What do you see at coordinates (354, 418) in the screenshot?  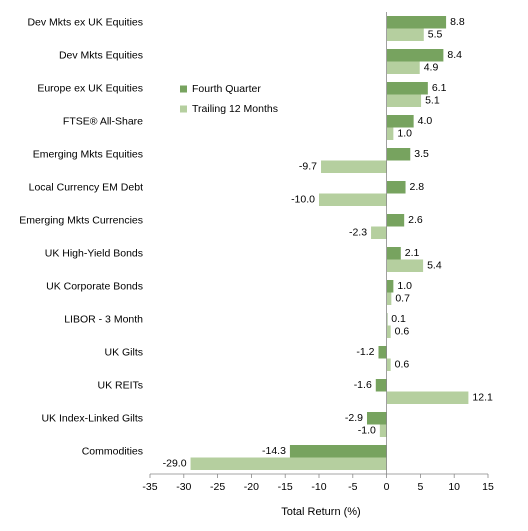 I see `bar-value-label: -2.9` at bounding box center [354, 418].